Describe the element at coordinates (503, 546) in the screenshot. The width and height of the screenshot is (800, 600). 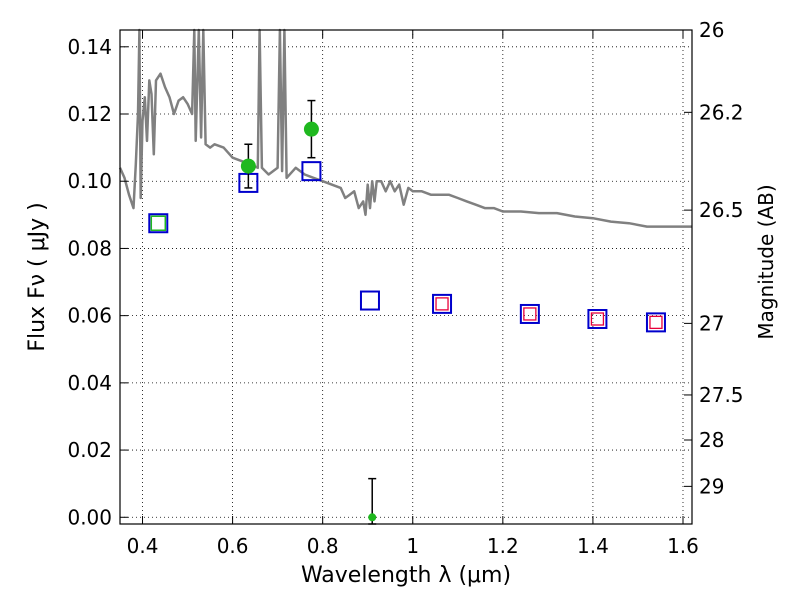
I see `x-tick-label: 1.2` at that location.